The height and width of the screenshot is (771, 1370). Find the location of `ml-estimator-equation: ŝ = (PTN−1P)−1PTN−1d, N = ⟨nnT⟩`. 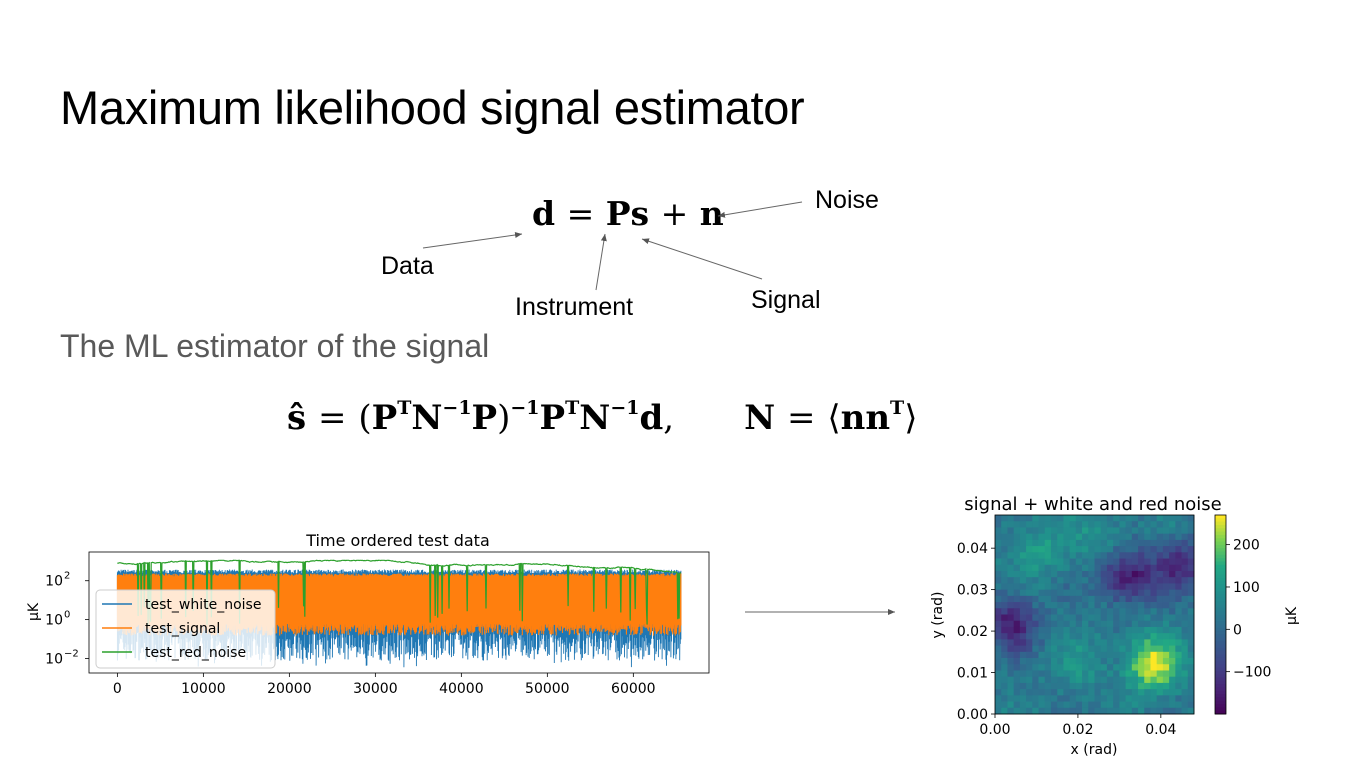

ml-estimator-equation: ŝ = (PTN−1P)−1PTN−1d, N = ⟨nnT⟩ is located at coordinates (602, 417).